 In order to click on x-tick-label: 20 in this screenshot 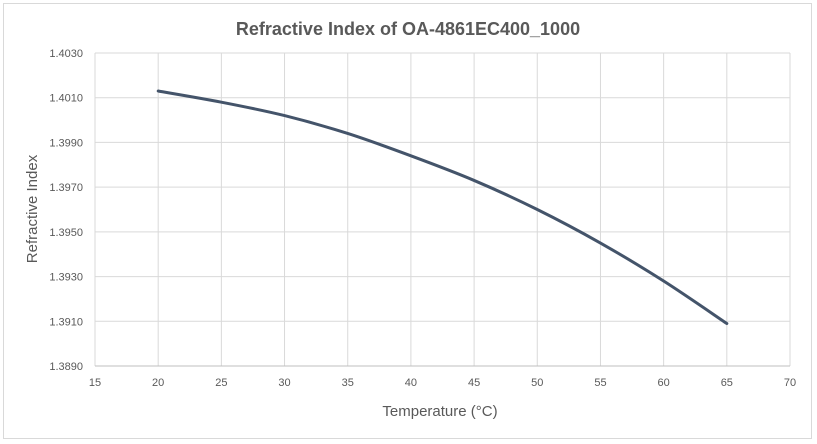, I will do `click(158, 383)`.